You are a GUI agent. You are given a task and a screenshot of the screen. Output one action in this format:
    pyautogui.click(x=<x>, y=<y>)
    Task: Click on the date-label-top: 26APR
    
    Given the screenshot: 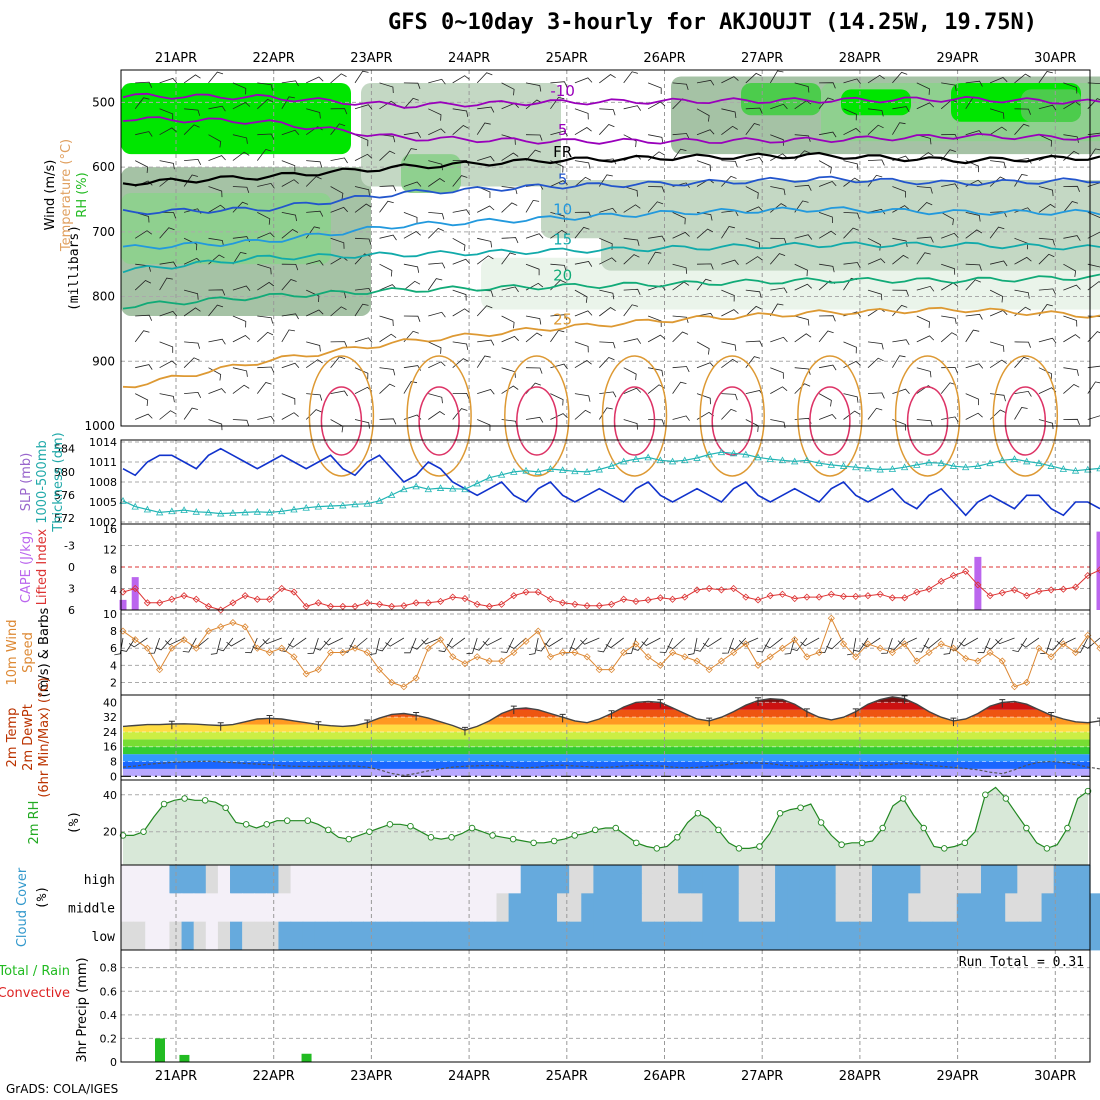 What is the action you would take?
    pyautogui.click(x=664, y=58)
    